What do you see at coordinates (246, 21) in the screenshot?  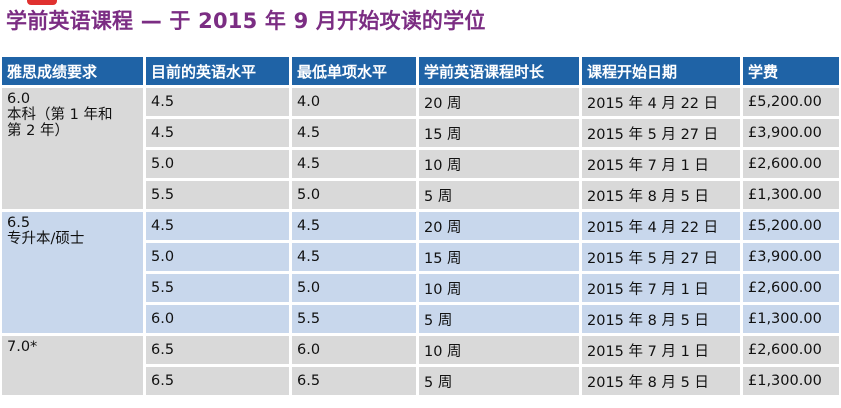 I see `page-title: 学前英语课程 — 于 2015 年 9 月开始攻读的学位` at bounding box center [246, 21].